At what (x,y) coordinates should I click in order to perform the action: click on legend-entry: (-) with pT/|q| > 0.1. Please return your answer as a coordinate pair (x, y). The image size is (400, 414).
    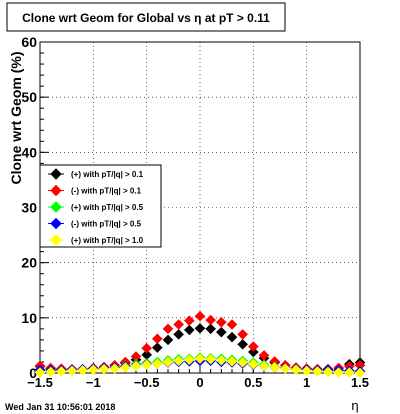
    Looking at the image, I should click on (95, 190).